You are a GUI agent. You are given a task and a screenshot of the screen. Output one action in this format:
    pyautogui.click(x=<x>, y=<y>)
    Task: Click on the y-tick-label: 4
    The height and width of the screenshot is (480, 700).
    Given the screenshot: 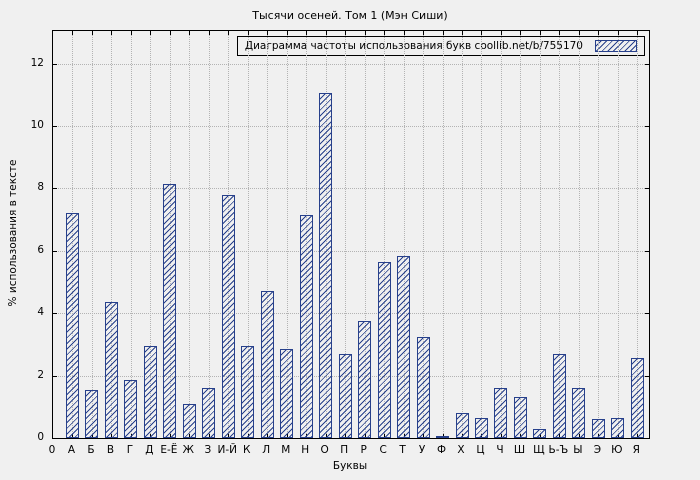 What is the action you would take?
    pyautogui.click(x=40, y=312)
    